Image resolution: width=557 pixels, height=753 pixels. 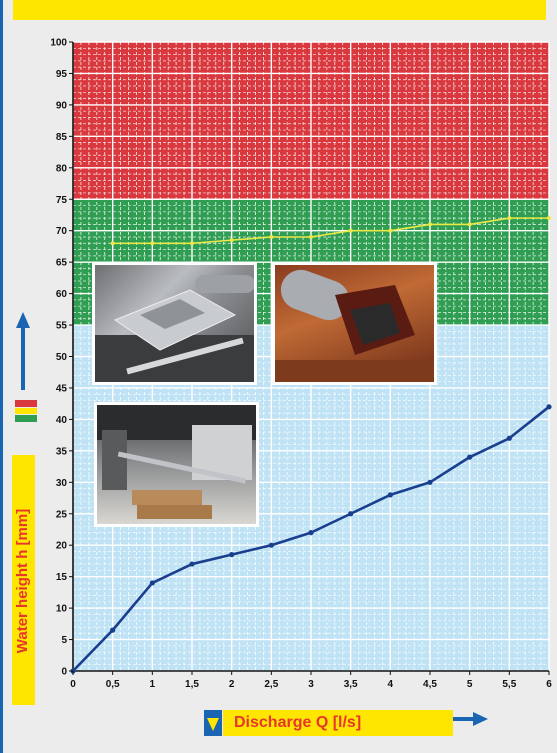 What do you see at coordinates (279, 10) in the screenshot?
I see `title-banner` at bounding box center [279, 10].